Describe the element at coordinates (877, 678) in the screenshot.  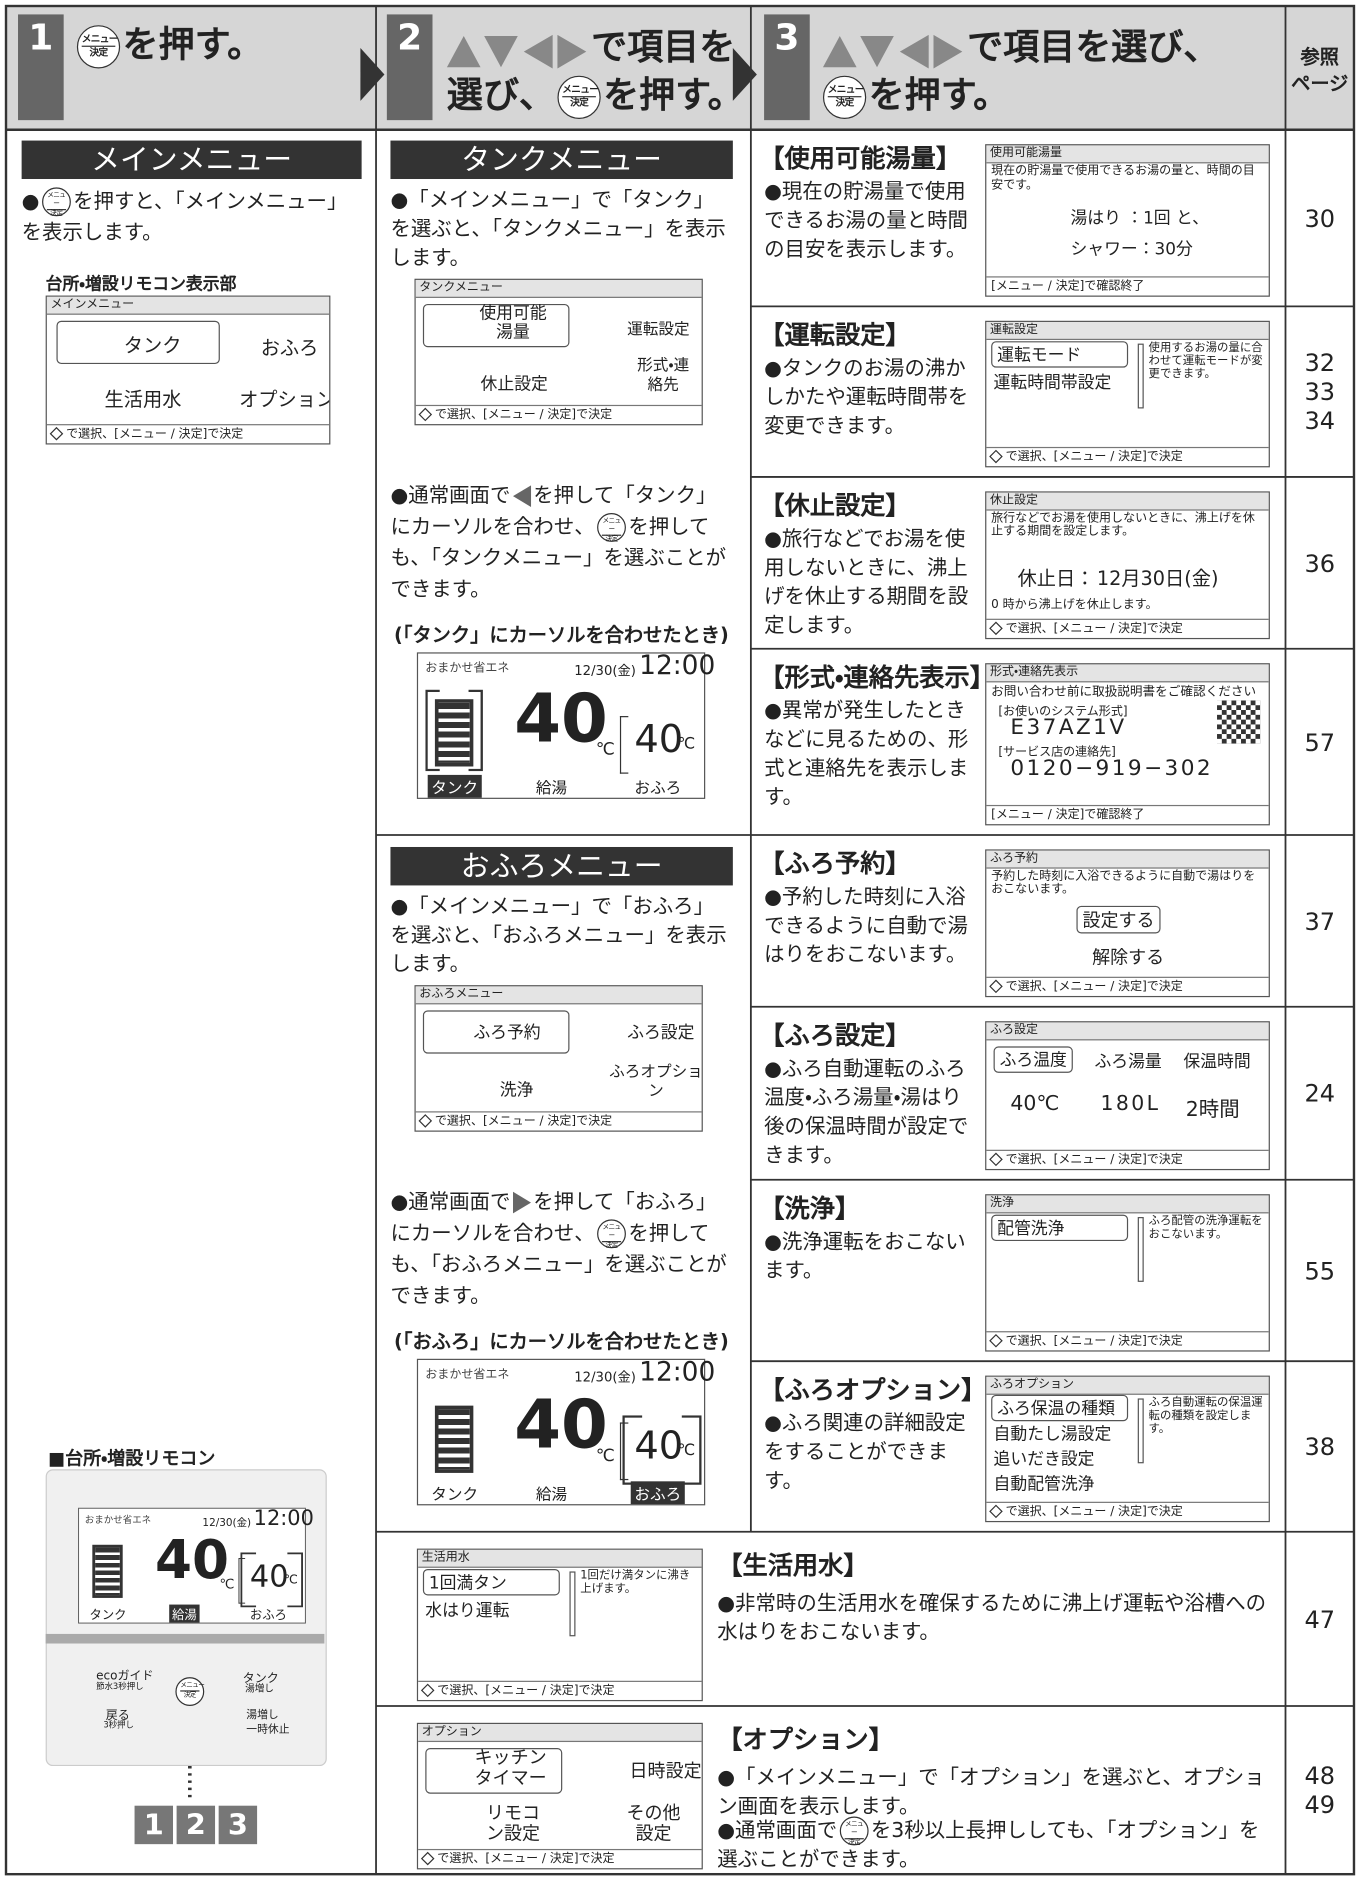
I see `items-title: 【形式・連絡先表示】` at that location.